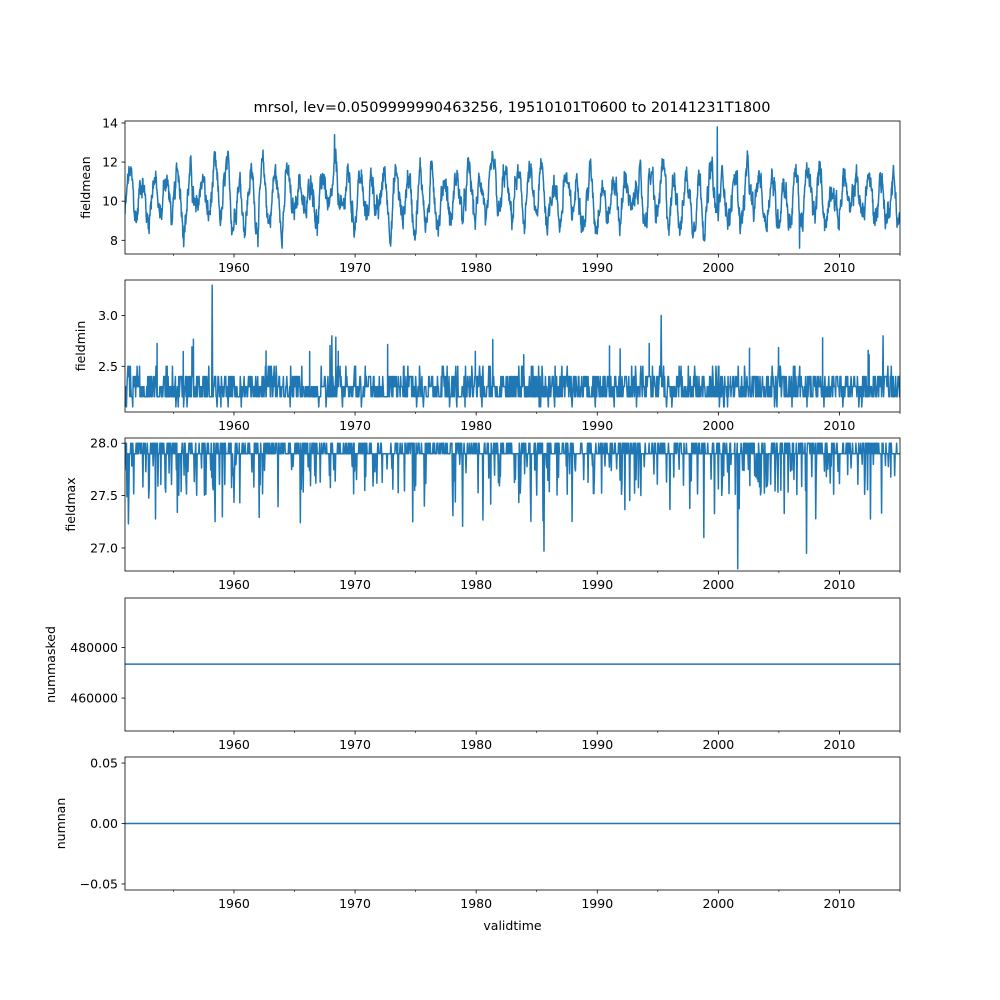  I want to click on series-line-fieldmax, so click(512, 506).